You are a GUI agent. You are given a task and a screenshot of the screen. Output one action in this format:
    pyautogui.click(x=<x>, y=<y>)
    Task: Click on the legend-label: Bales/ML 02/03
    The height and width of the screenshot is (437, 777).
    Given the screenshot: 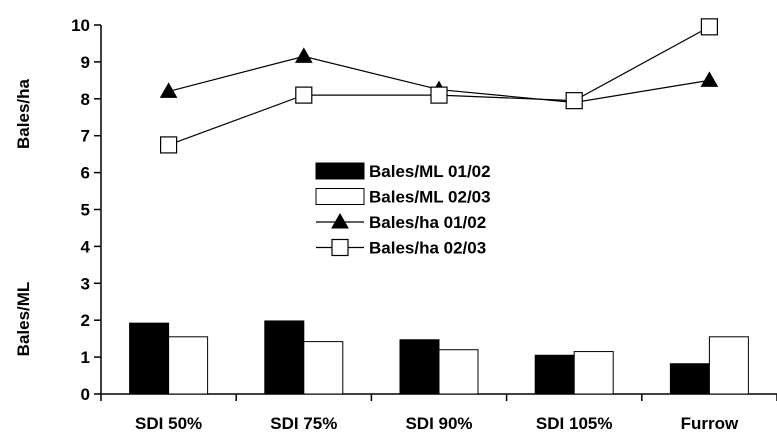 What is the action you would take?
    pyautogui.click(x=430, y=197)
    